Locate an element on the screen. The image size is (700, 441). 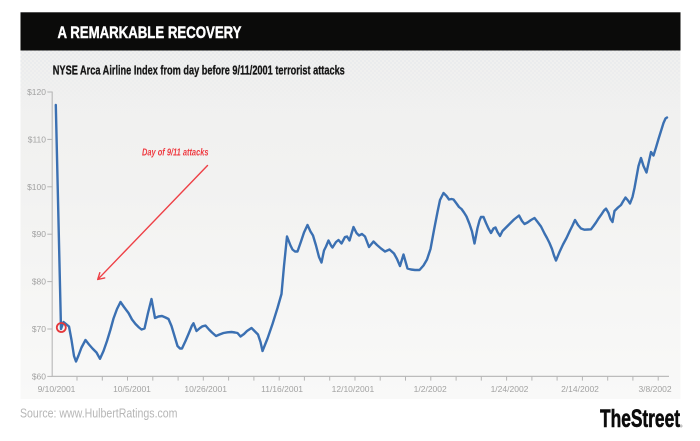
svg-text: $100 is located at coordinates (36, 187).